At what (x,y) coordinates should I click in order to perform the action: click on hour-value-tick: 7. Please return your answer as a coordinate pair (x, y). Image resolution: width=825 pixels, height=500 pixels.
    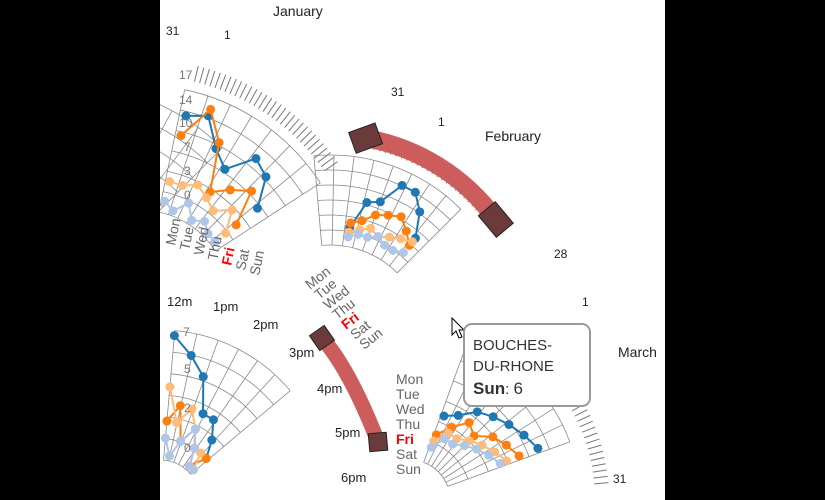
    Looking at the image, I should click on (186, 332).